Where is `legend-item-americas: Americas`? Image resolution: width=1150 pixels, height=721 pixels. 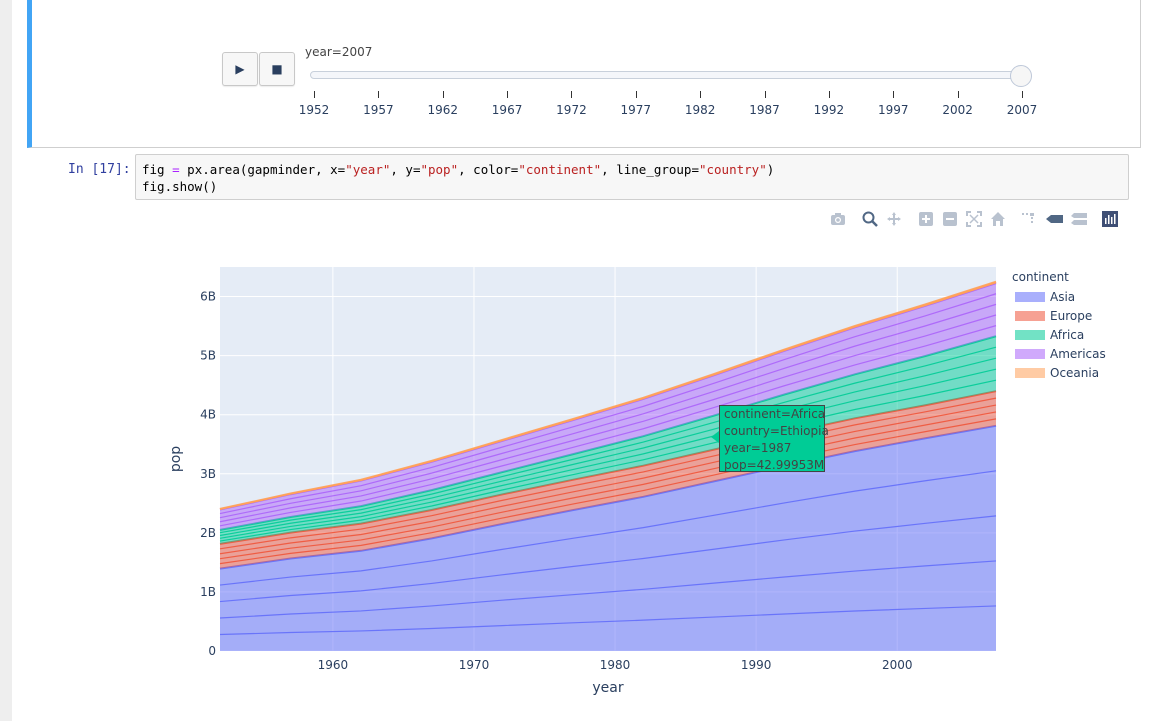 legend-item-americas: Americas is located at coordinates (1060, 354).